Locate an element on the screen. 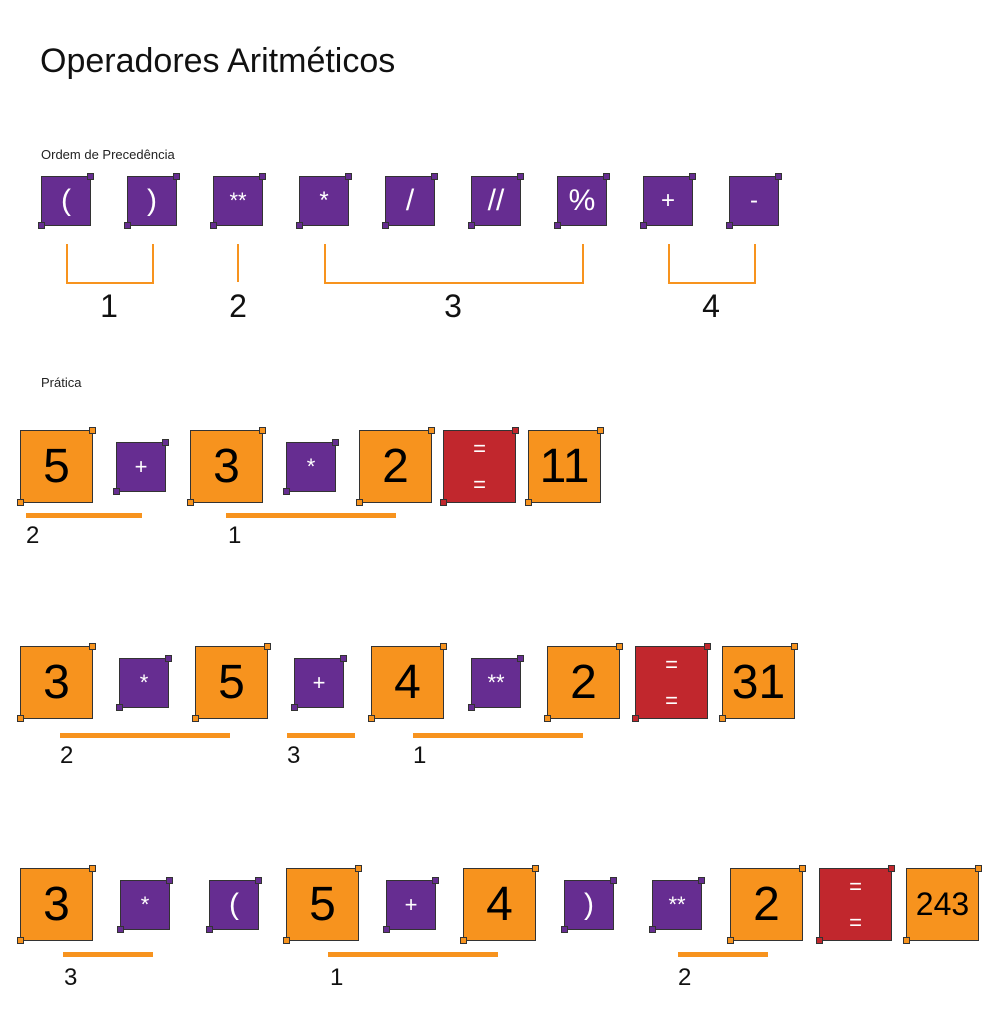  precedence-label: Ordem de Precedência is located at coordinates (108, 154).